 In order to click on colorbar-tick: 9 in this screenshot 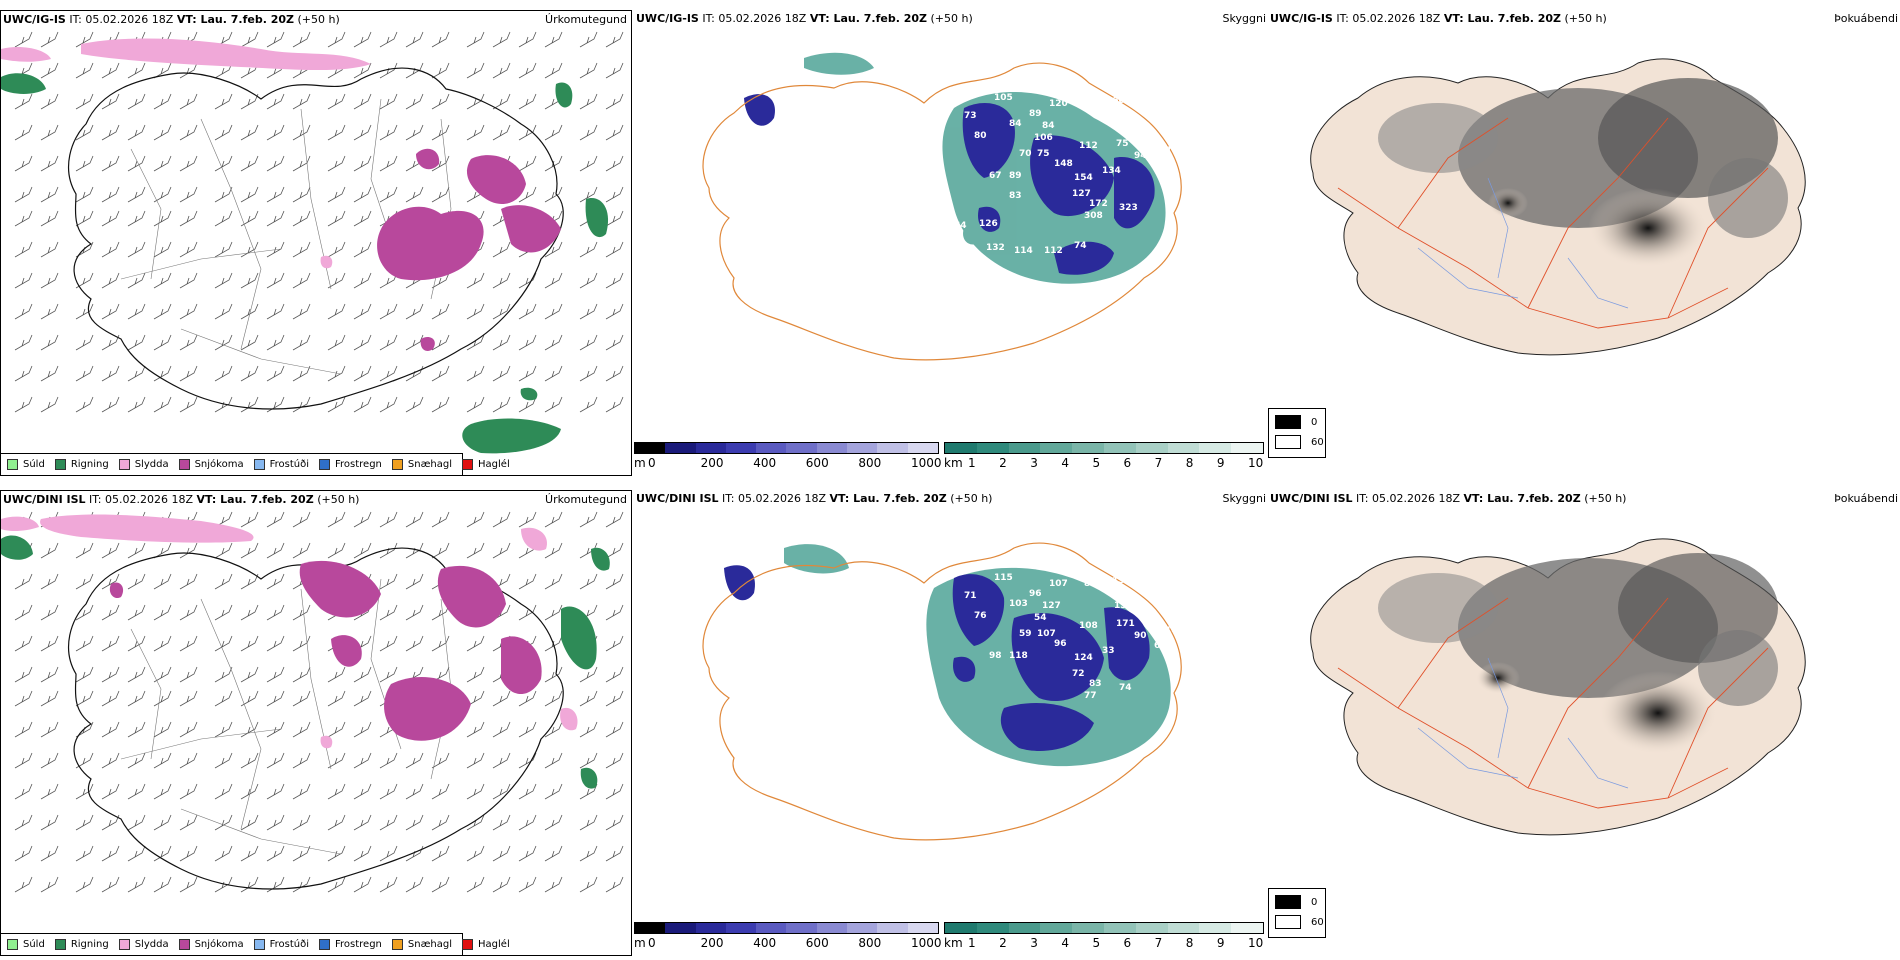, I will do `click(1220, 943)`.